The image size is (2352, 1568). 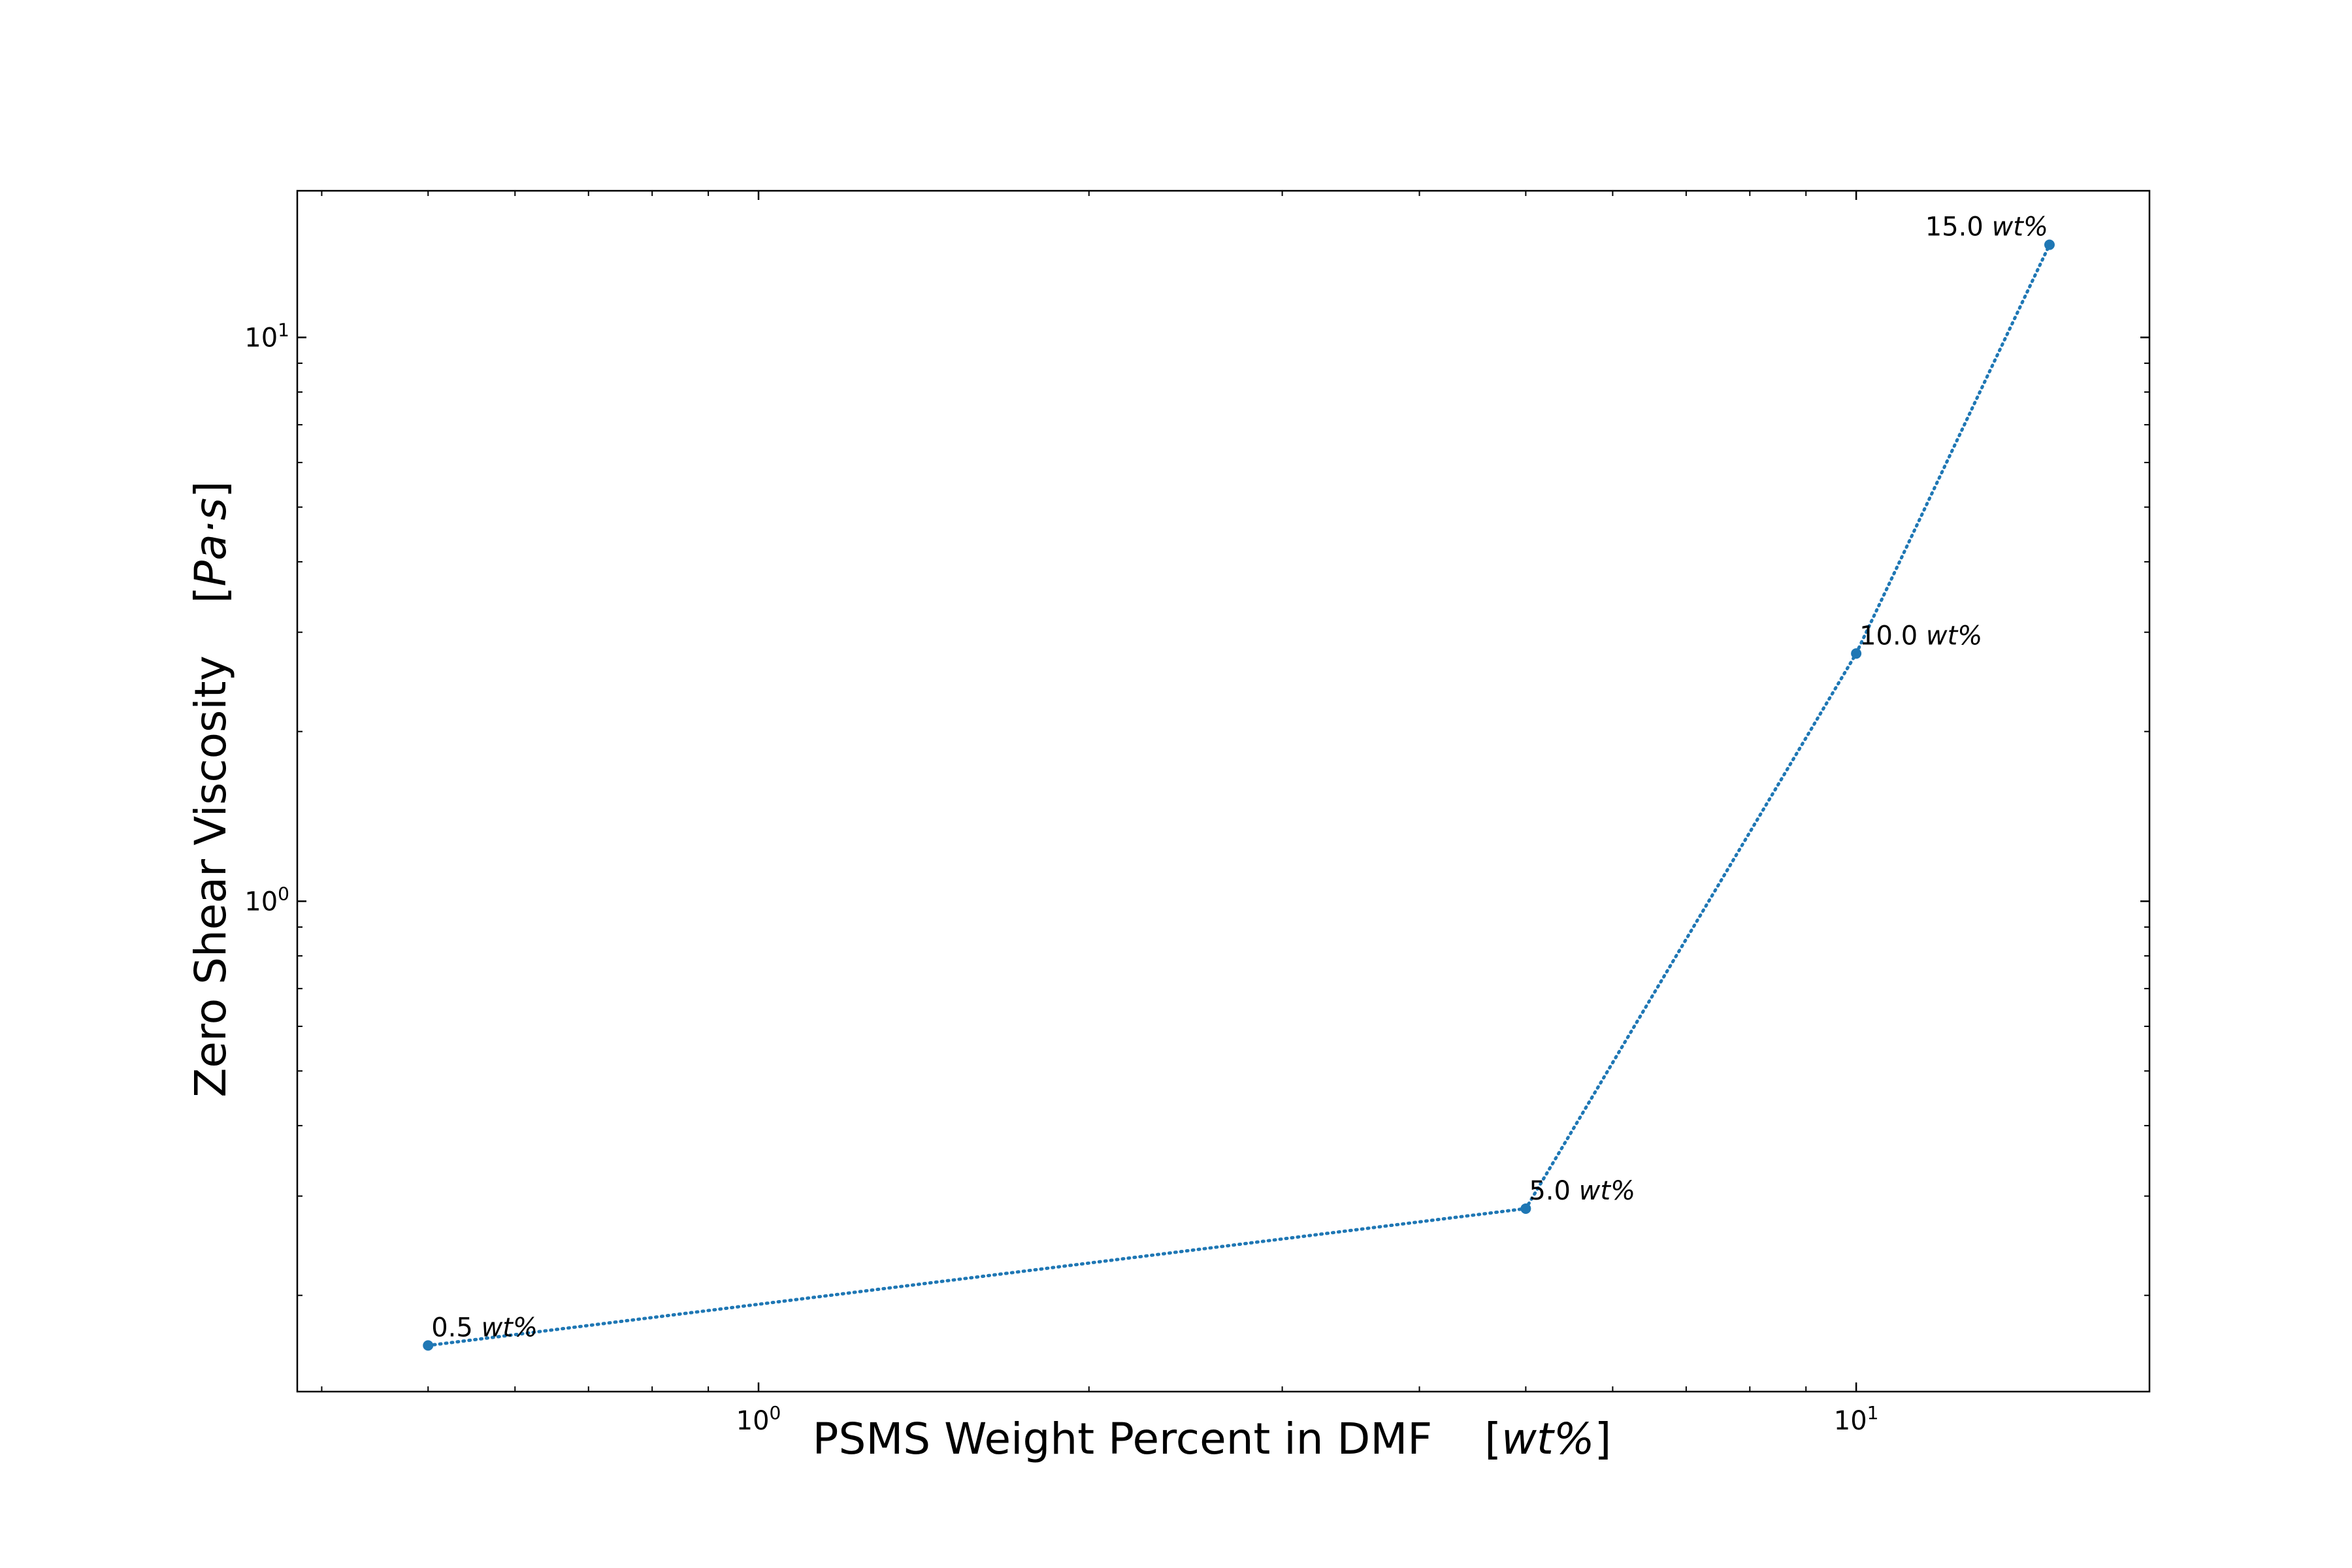 I want to click on x-tick-label: 101, so click(x=1856, y=1419).